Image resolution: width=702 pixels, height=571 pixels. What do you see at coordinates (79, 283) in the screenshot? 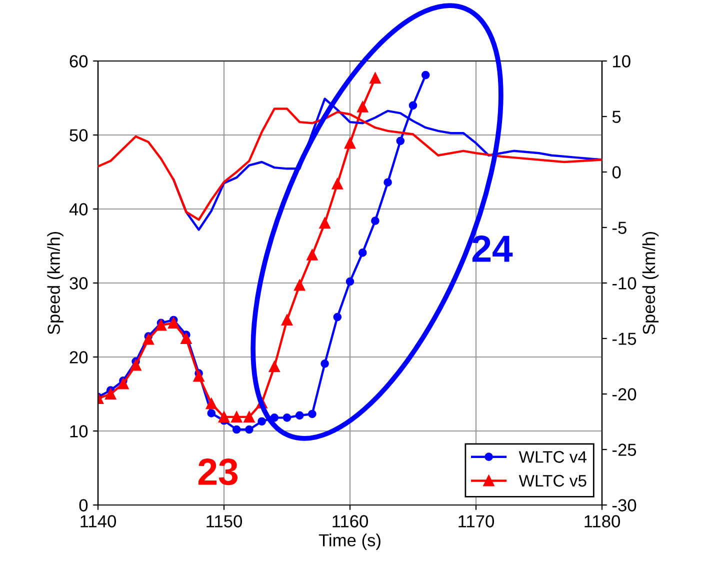
I see `y-tick-label: 30` at bounding box center [79, 283].